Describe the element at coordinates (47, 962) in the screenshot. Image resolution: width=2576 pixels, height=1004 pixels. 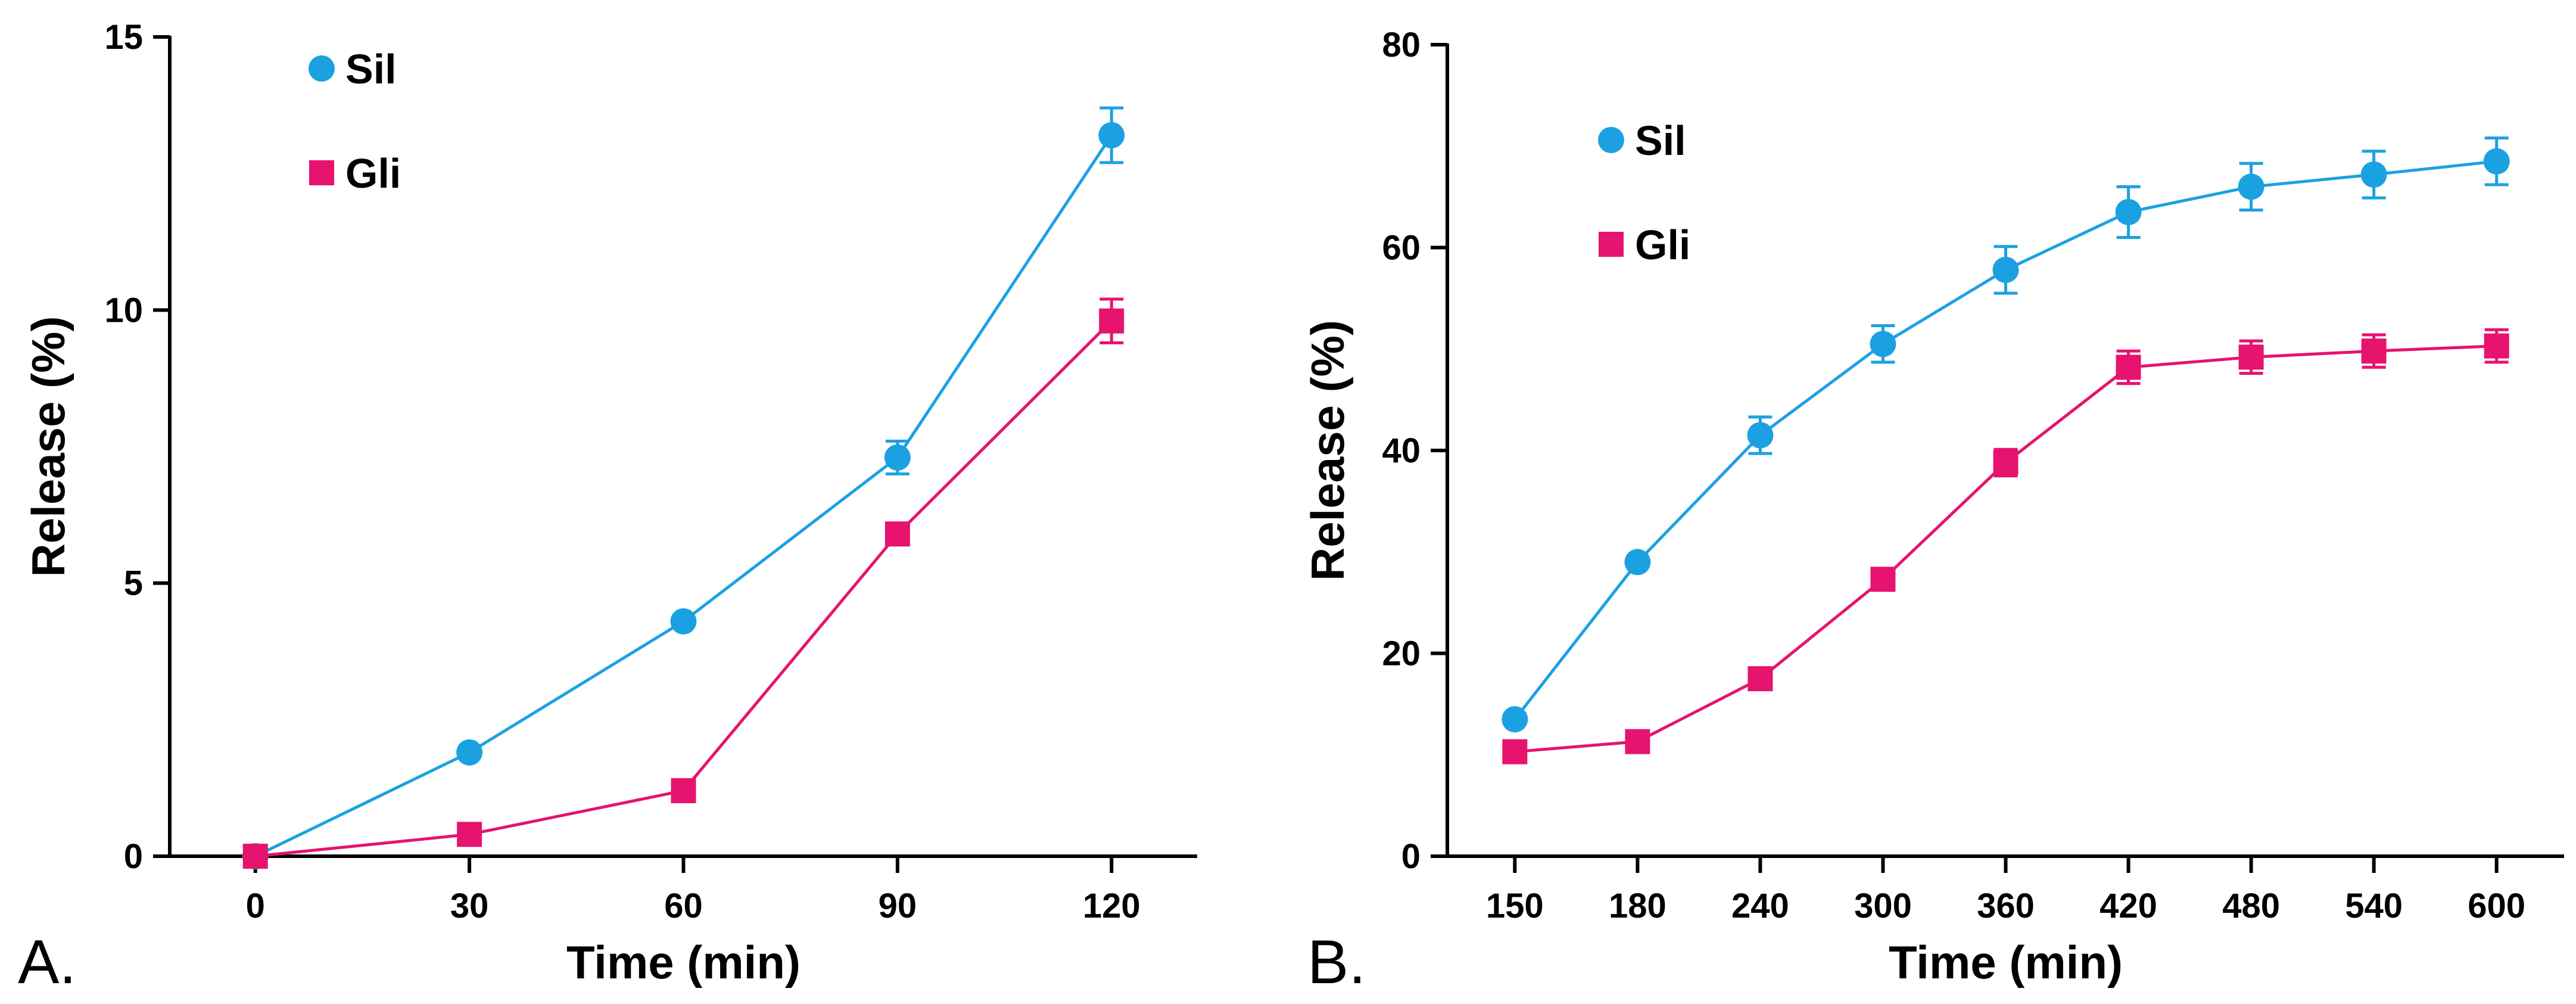
I see `panel-label: A.` at that location.